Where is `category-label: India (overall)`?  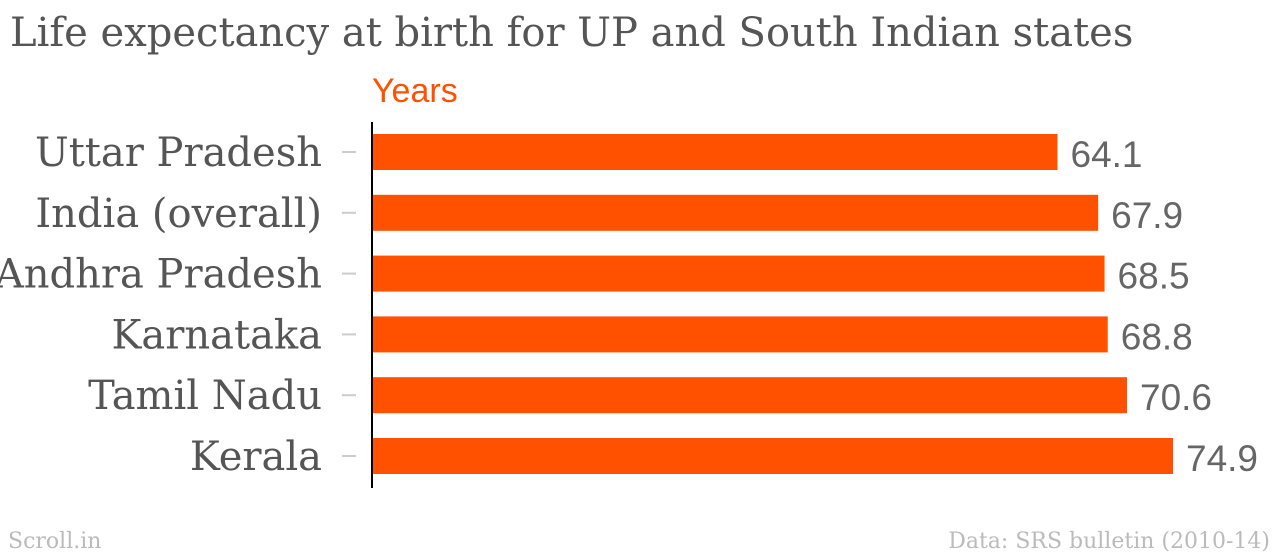 category-label: India (overall) is located at coordinates (178, 214).